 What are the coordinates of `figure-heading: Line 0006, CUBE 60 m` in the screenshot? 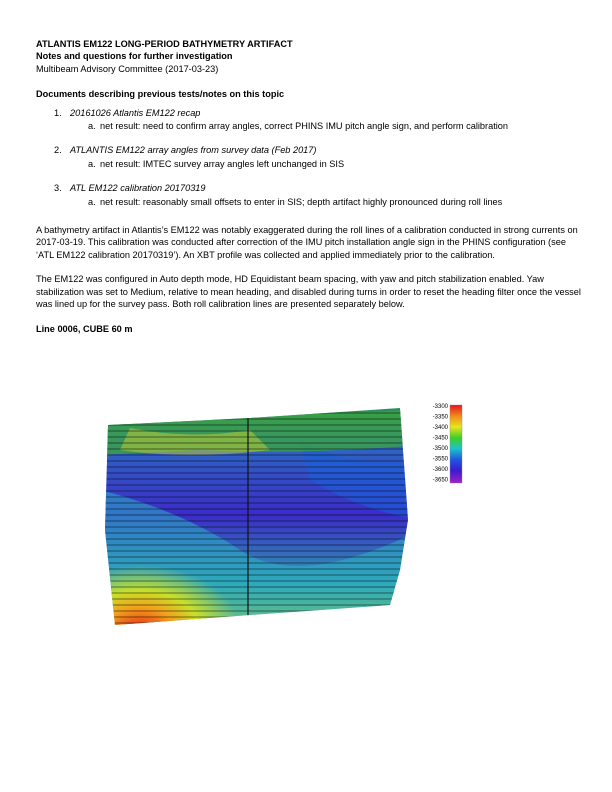 It's located at (84, 328).